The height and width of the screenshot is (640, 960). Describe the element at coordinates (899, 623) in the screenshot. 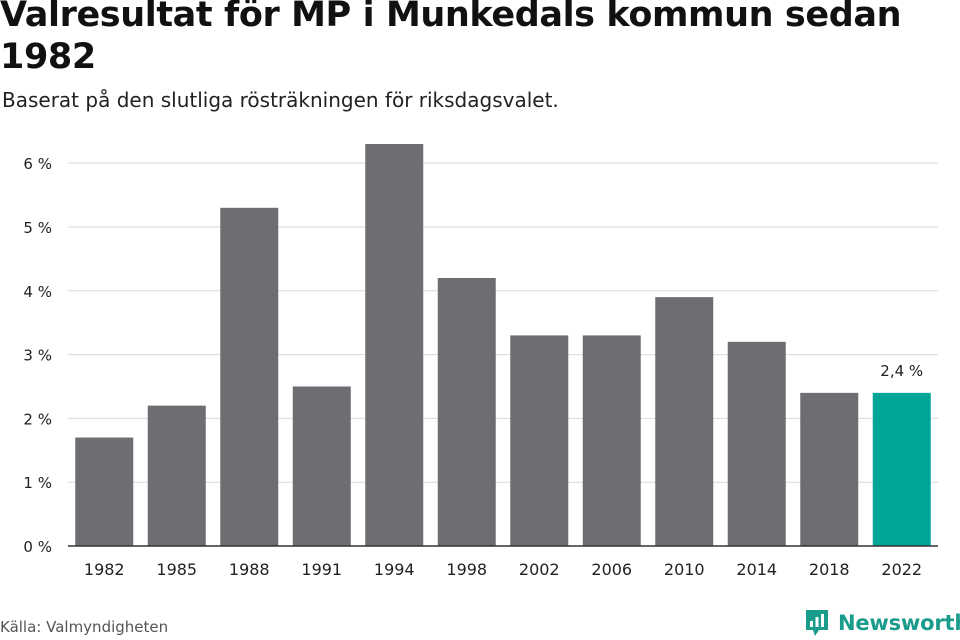

I see `brand-name: Newsworthy` at that location.